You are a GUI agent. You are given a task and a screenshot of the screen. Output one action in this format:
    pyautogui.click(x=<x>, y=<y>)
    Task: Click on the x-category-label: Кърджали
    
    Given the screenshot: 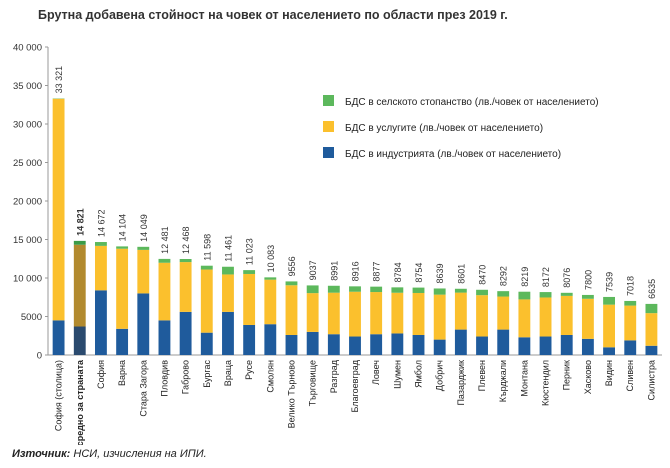 What is the action you would take?
    pyautogui.click(x=503, y=381)
    